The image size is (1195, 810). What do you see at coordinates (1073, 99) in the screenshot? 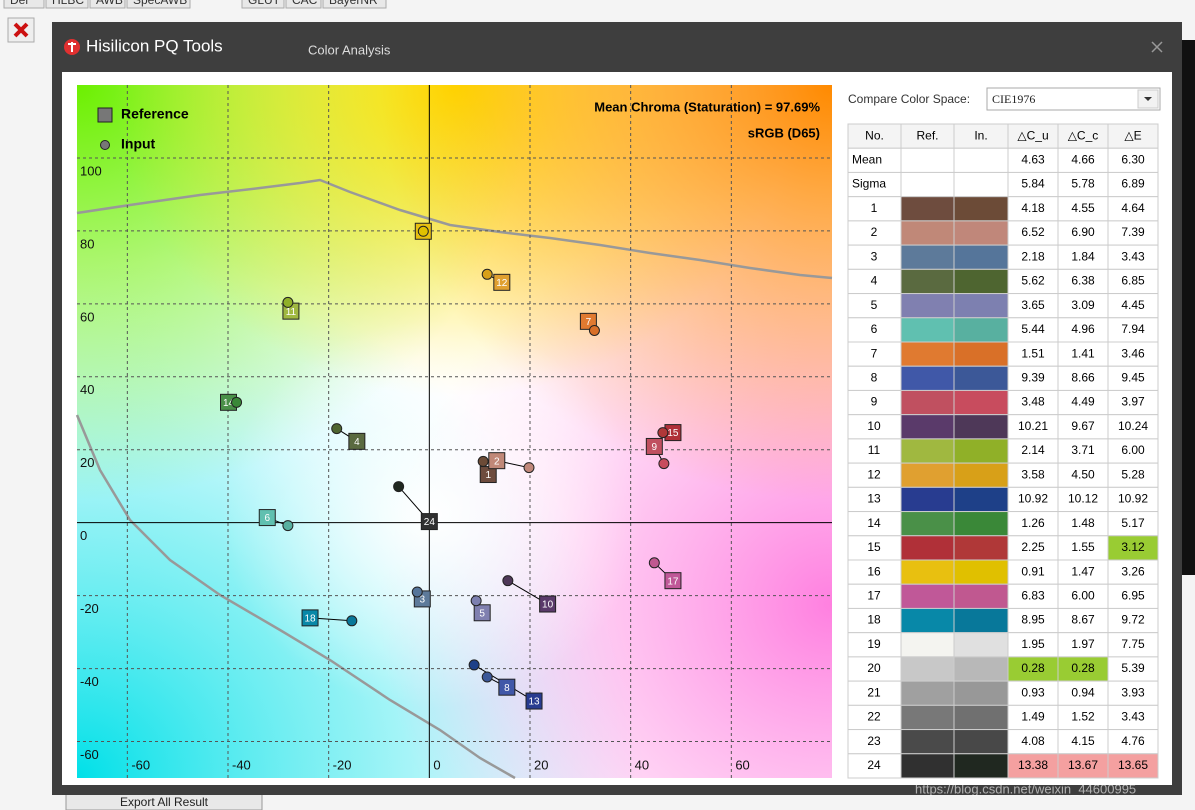
I see `color-space-select` at bounding box center [1073, 99].